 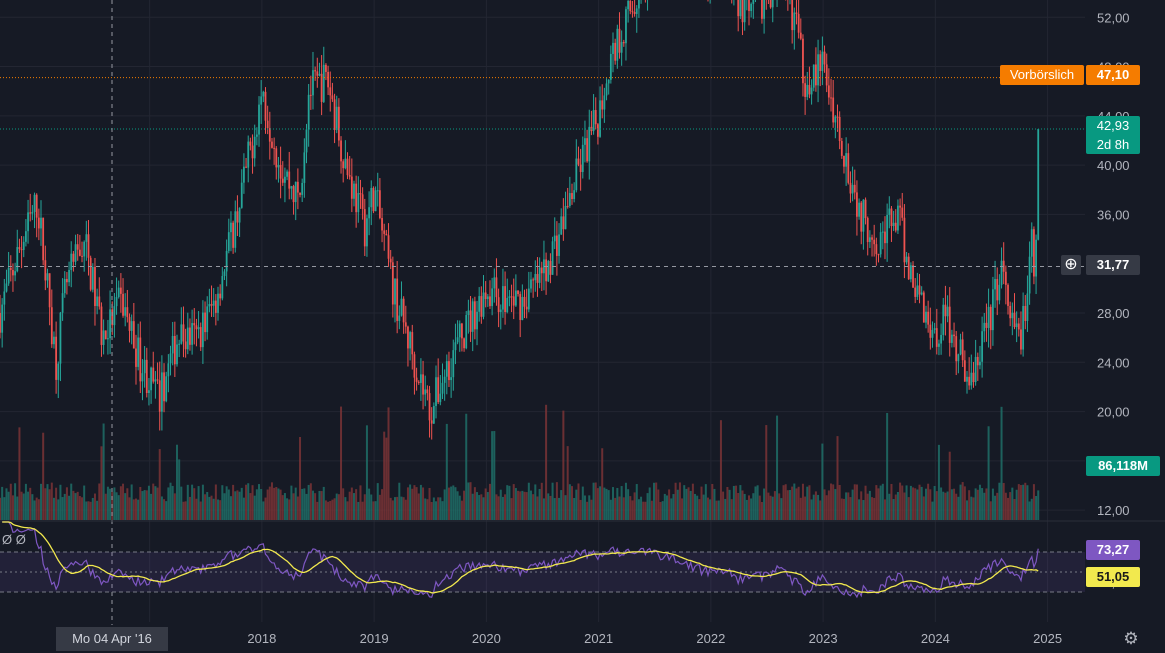 What do you see at coordinates (520, 560) in the screenshot?
I see `rsi-line` at bounding box center [520, 560].